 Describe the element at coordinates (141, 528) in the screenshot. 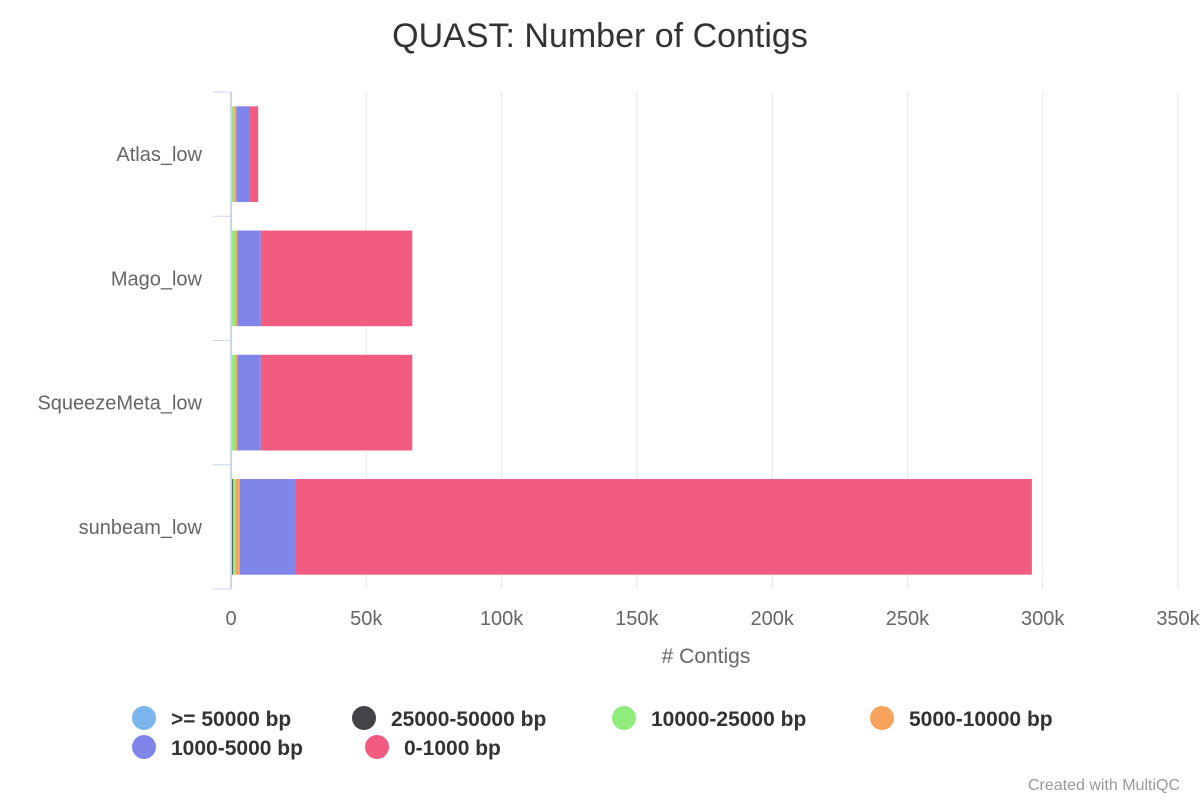

I see `category-label: sunbeam_low` at that location.